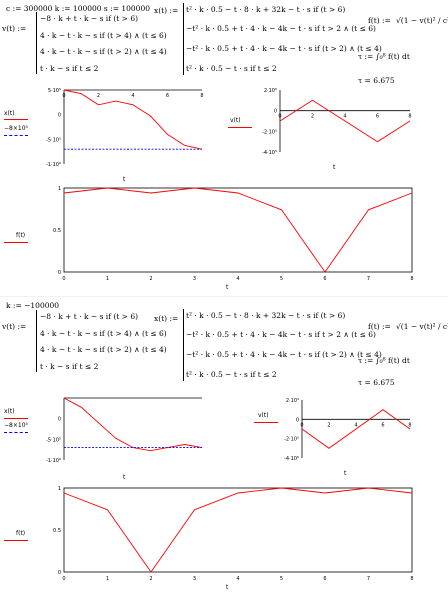  Describe the element at coordinates (384, 360) in the screenshot. I see `tau2-definition: τ := ∫₀⁸ f(t) dt` at that location.